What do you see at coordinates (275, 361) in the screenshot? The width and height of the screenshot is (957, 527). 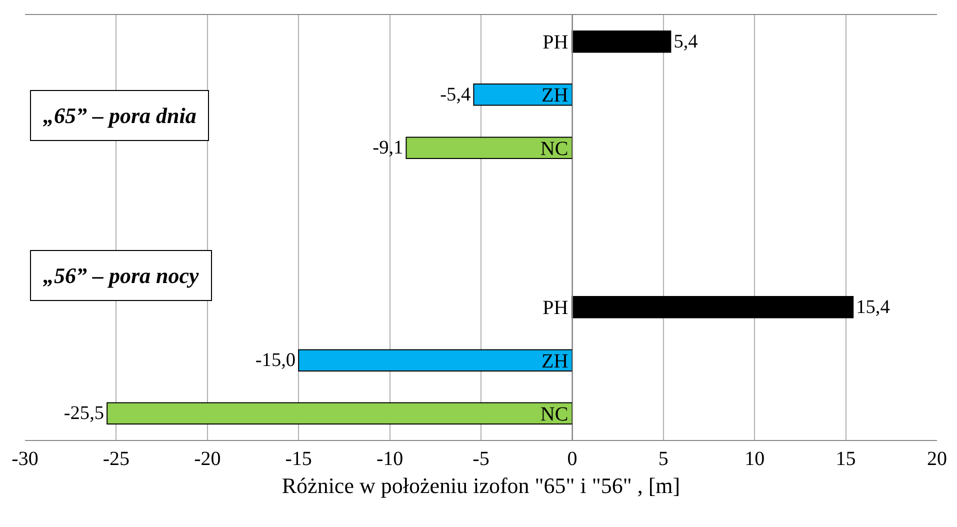 I see `data-label: -15,0` at bounding box center [275, 361].